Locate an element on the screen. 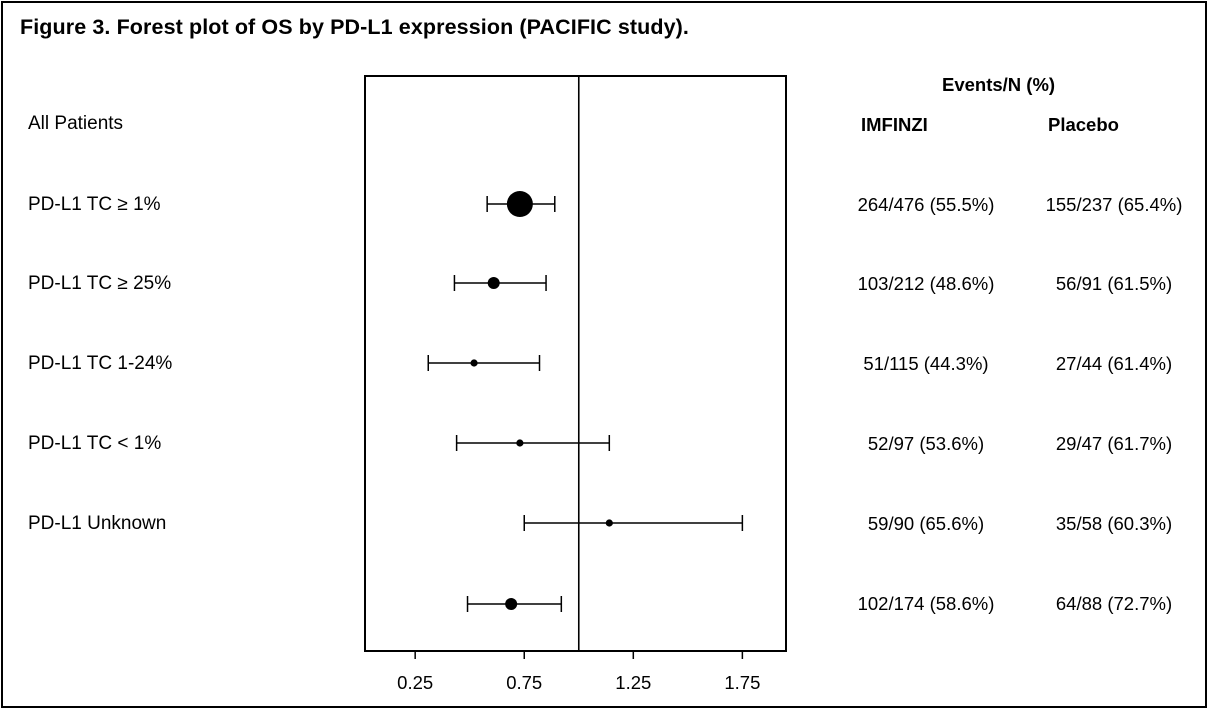  row-label: All Patients is located at coordinates (76, 123).